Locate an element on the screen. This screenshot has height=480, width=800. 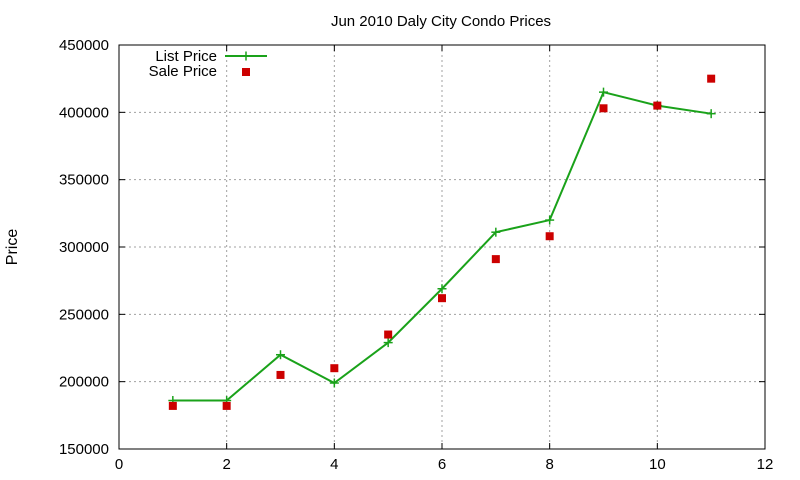
y-tick-label: 350000 is located at coordinates (84, 180).